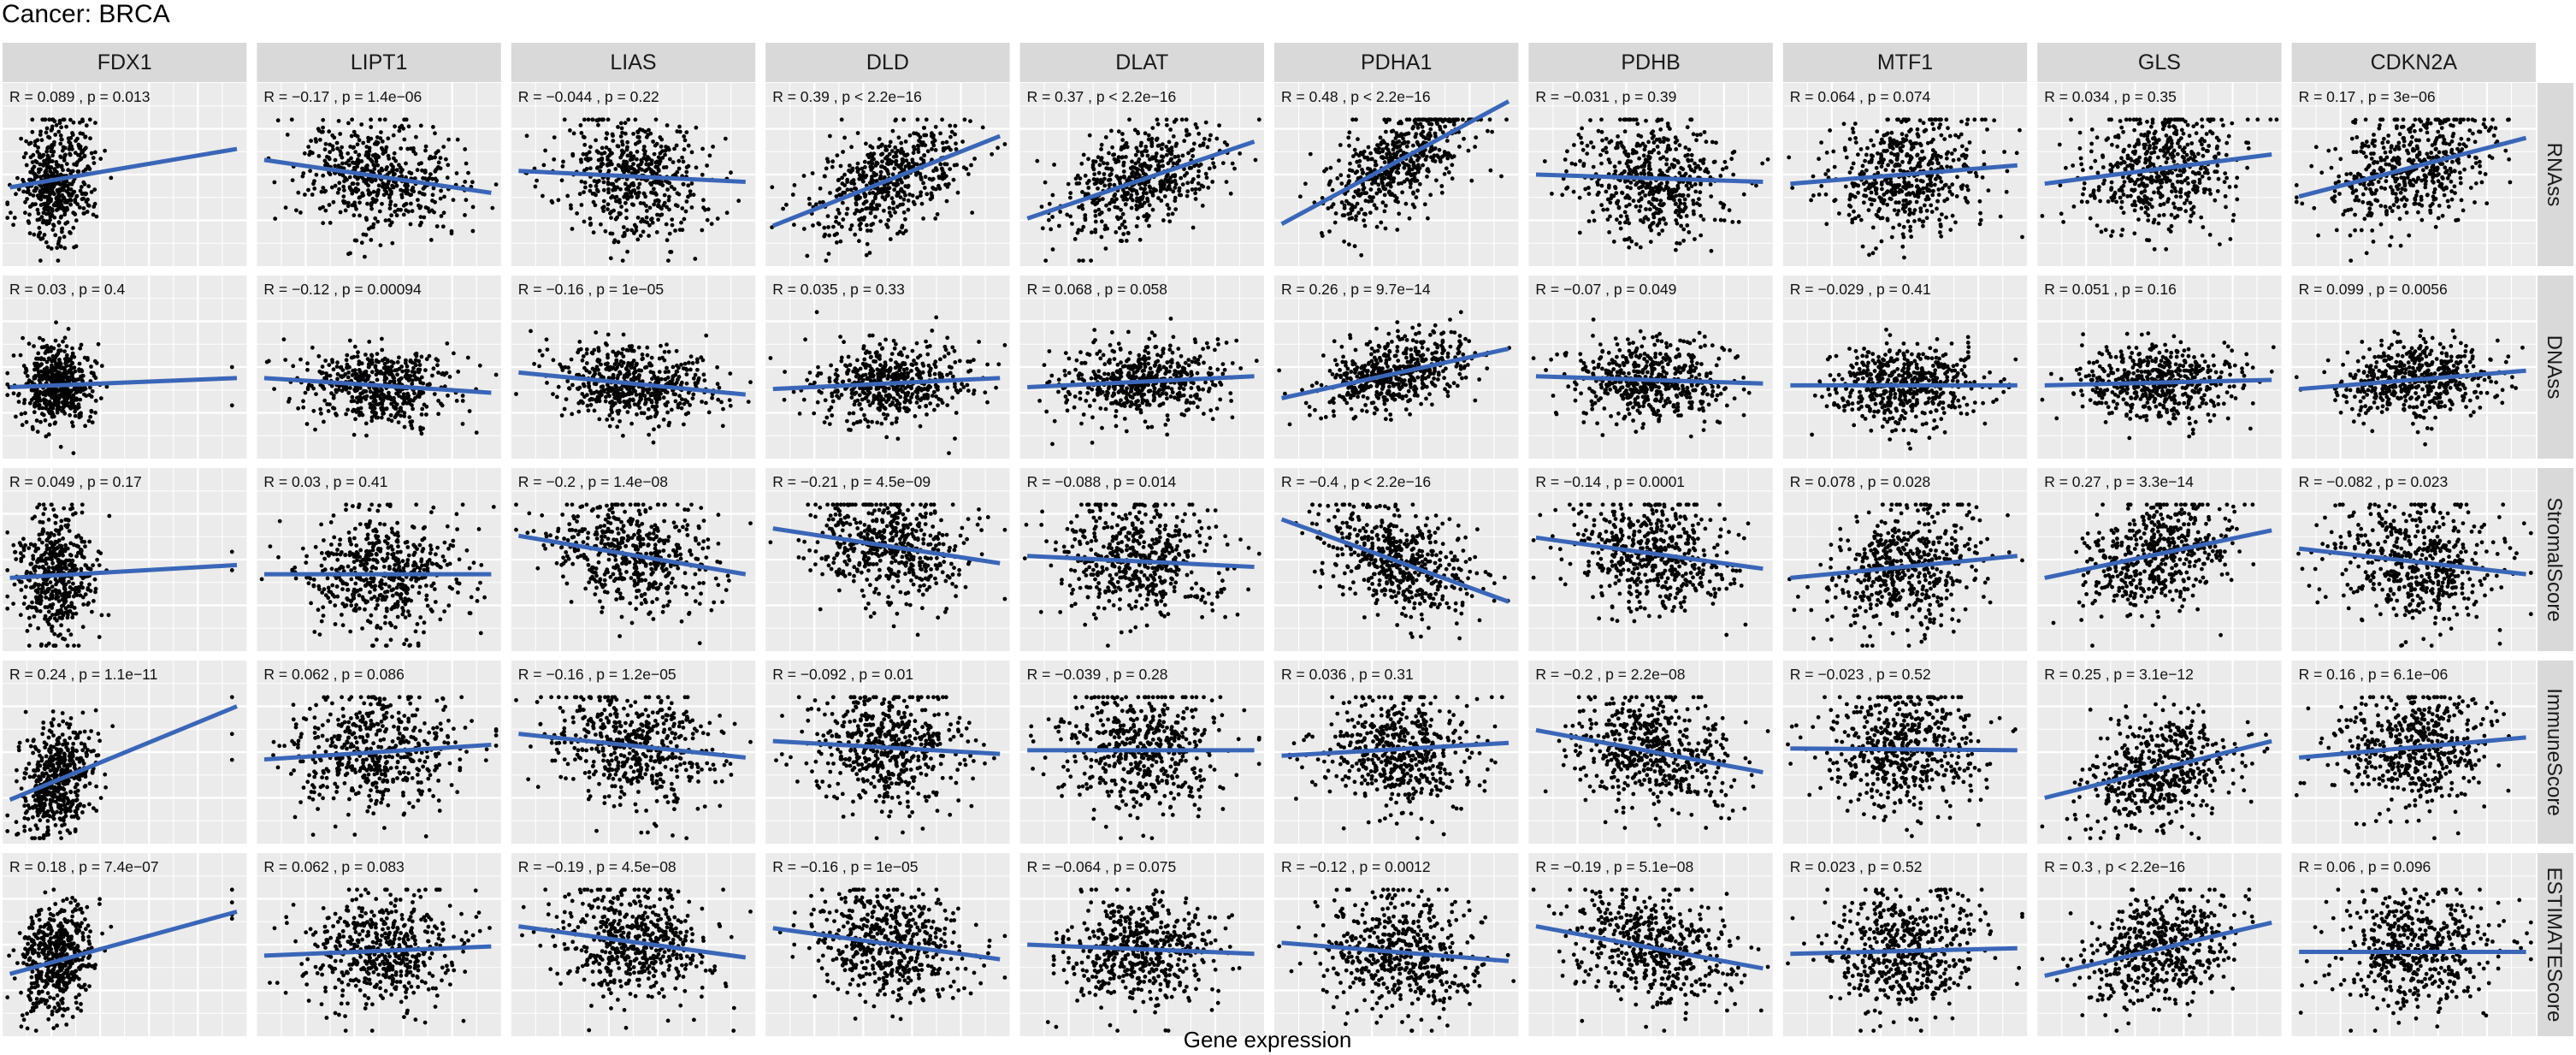 This screenshot has width=2576, height=1055. What do you see at coordinates (1396, 62) in the screenshot?
I see `column-strip-pdha1` at bounding box center [1396, 62].